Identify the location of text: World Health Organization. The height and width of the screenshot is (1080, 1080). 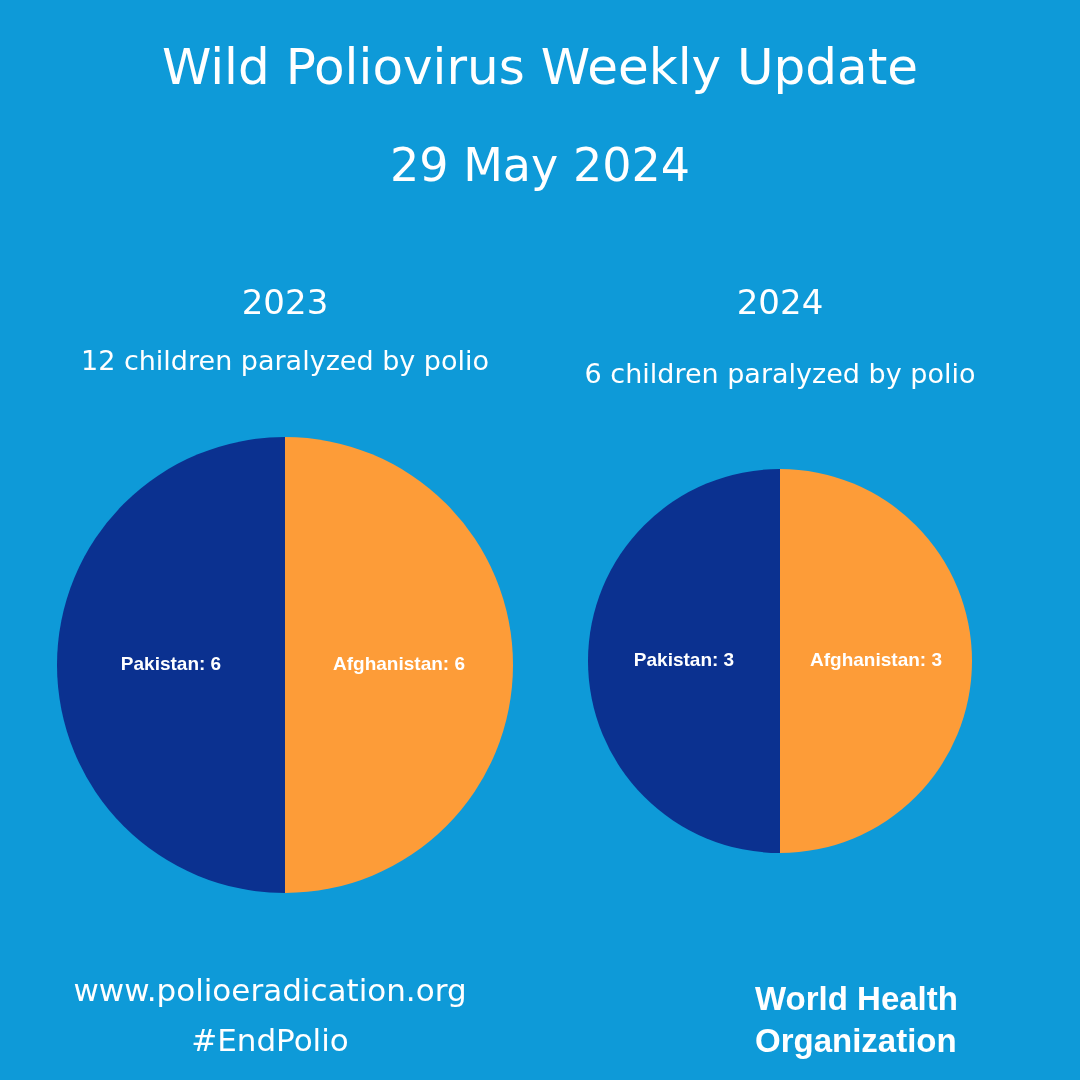
(857, 1020).